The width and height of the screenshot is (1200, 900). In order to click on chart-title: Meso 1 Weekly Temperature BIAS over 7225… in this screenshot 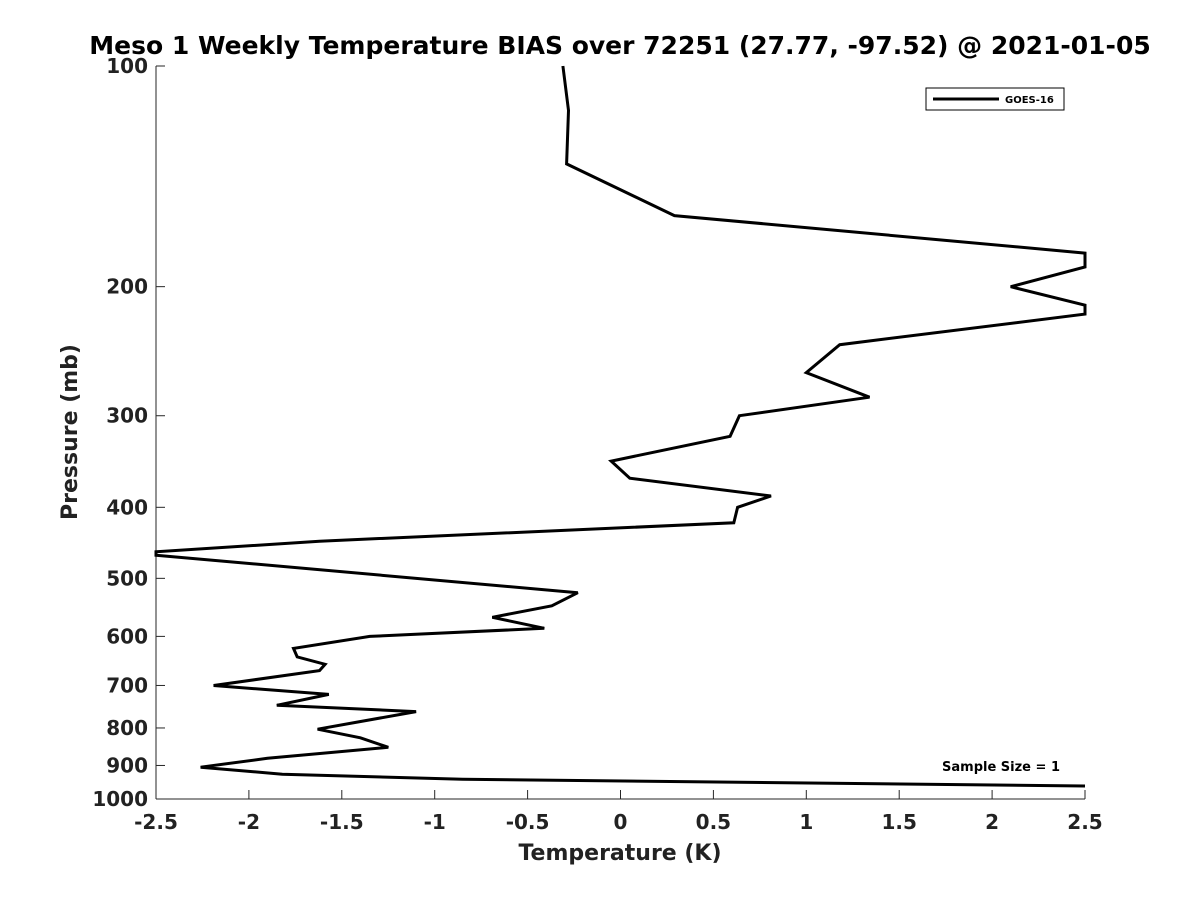, I will do `click(619, 45)`.